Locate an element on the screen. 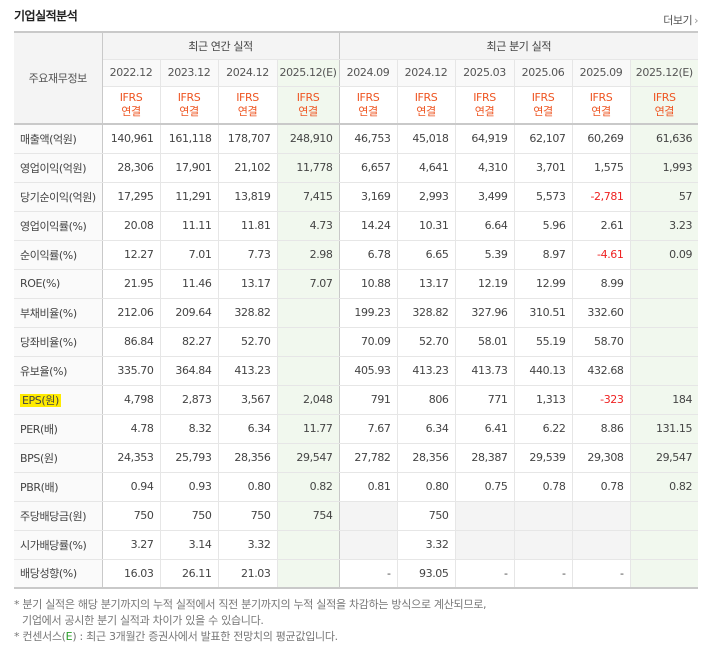 The height and width of the screenshot is (650, 712). table-cell: 28,387 is located at coordinates (484, 457).